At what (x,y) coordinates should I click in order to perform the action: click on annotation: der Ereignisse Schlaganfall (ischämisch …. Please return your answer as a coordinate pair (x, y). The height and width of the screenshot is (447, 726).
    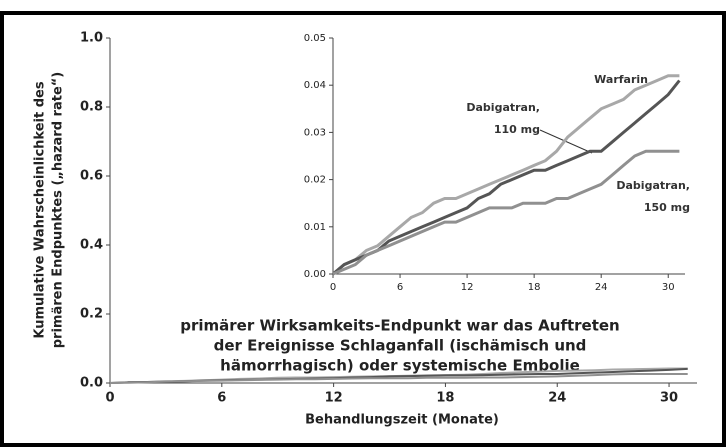
    Looking at the image, I should click on (400, 346).